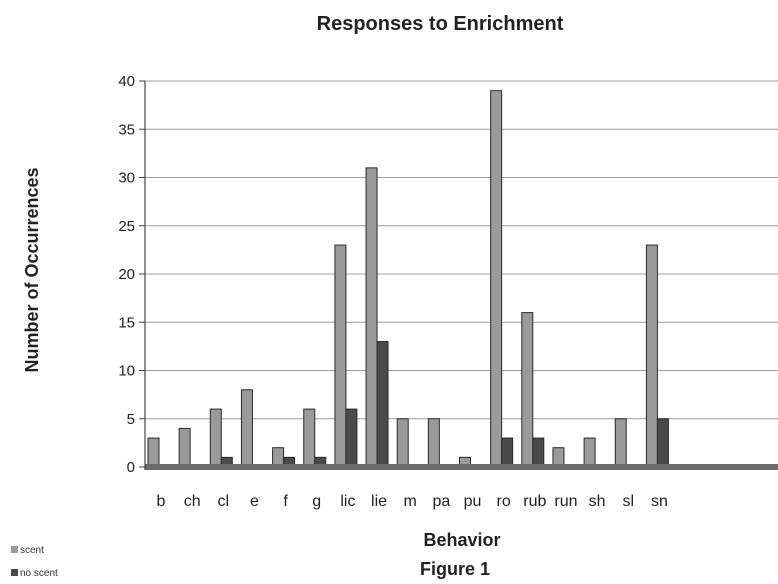 Image resolution: width=778 pixels, height=584 pixels. I want to click on x-category-label: g, so click(316, 501).